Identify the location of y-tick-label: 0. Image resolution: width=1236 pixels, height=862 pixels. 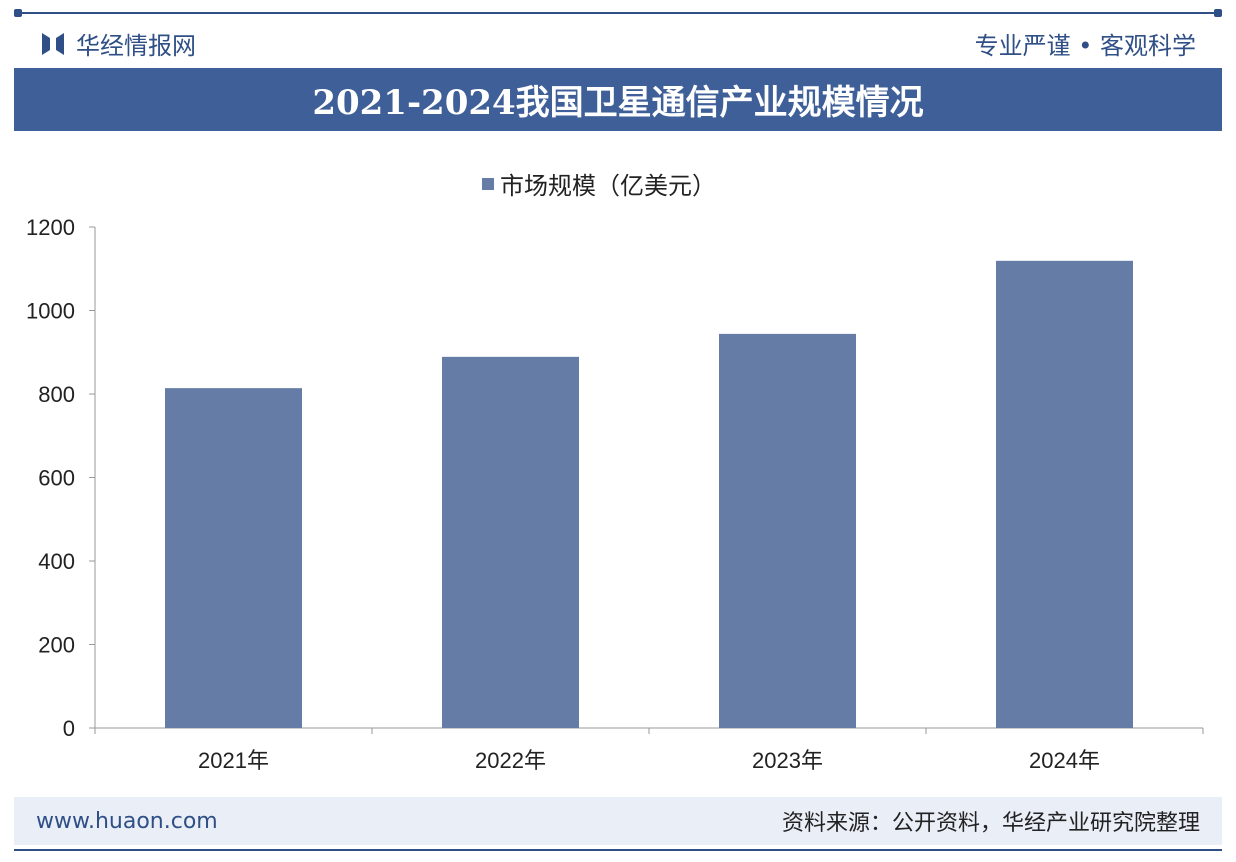
(69, 728).